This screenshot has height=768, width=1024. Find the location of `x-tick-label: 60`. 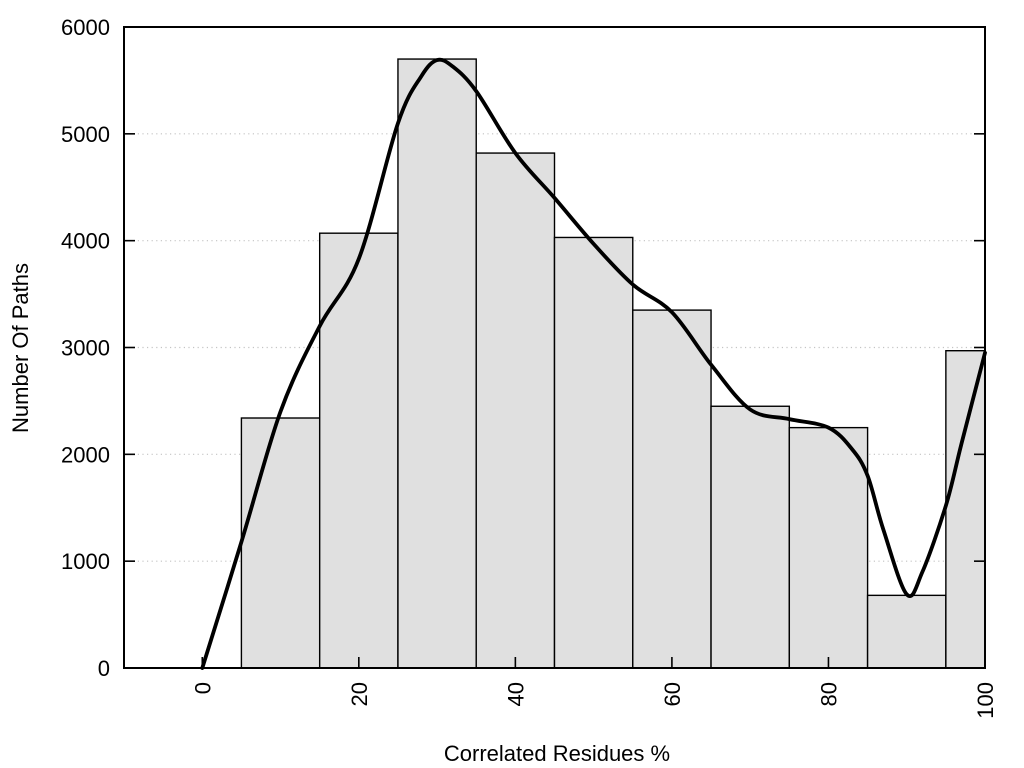

x-tick-label: 60 is located at coordinates (672, 694).